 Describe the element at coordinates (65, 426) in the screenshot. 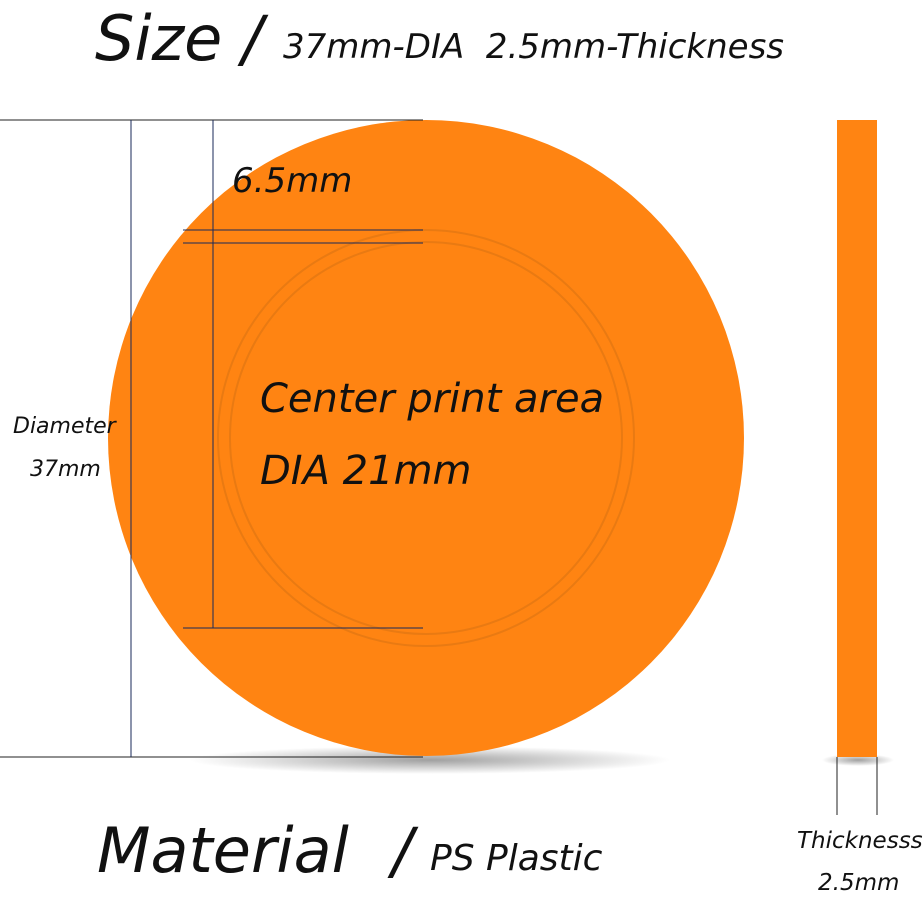

I see `diameter-label: Diameter` at that location.